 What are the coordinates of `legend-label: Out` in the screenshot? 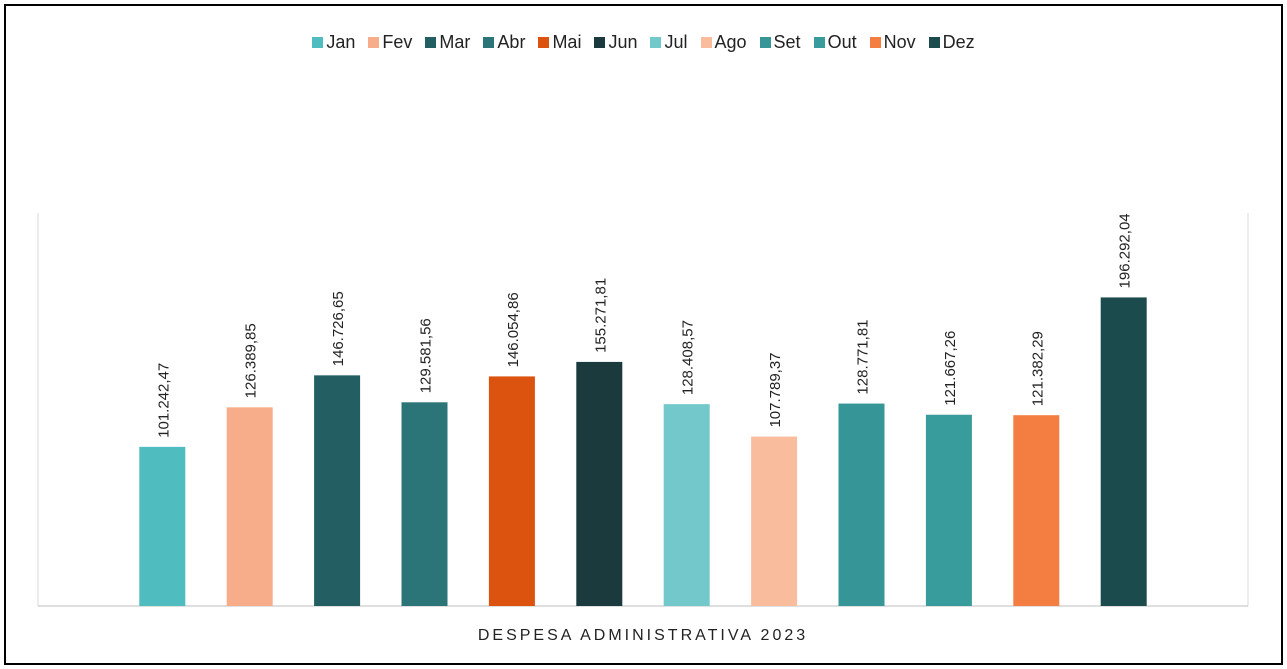 It's located at (842, 42).